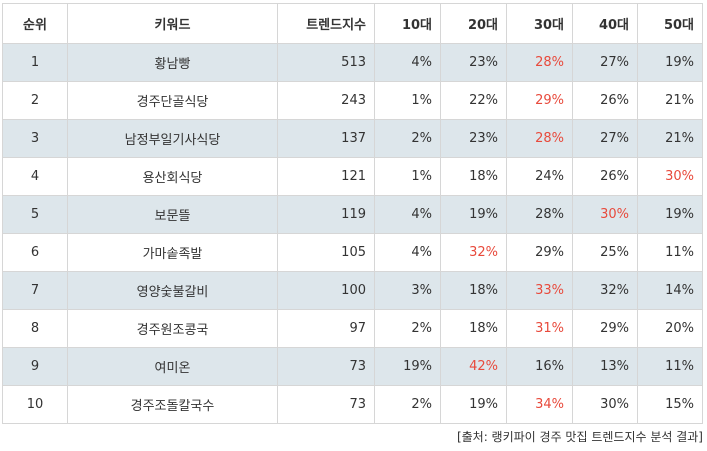 The image size is (707, 451). What do you see at coordinates (35, 23) in the screenshot?
I see `header-rank: 순위` at bounding box center [35, 23].